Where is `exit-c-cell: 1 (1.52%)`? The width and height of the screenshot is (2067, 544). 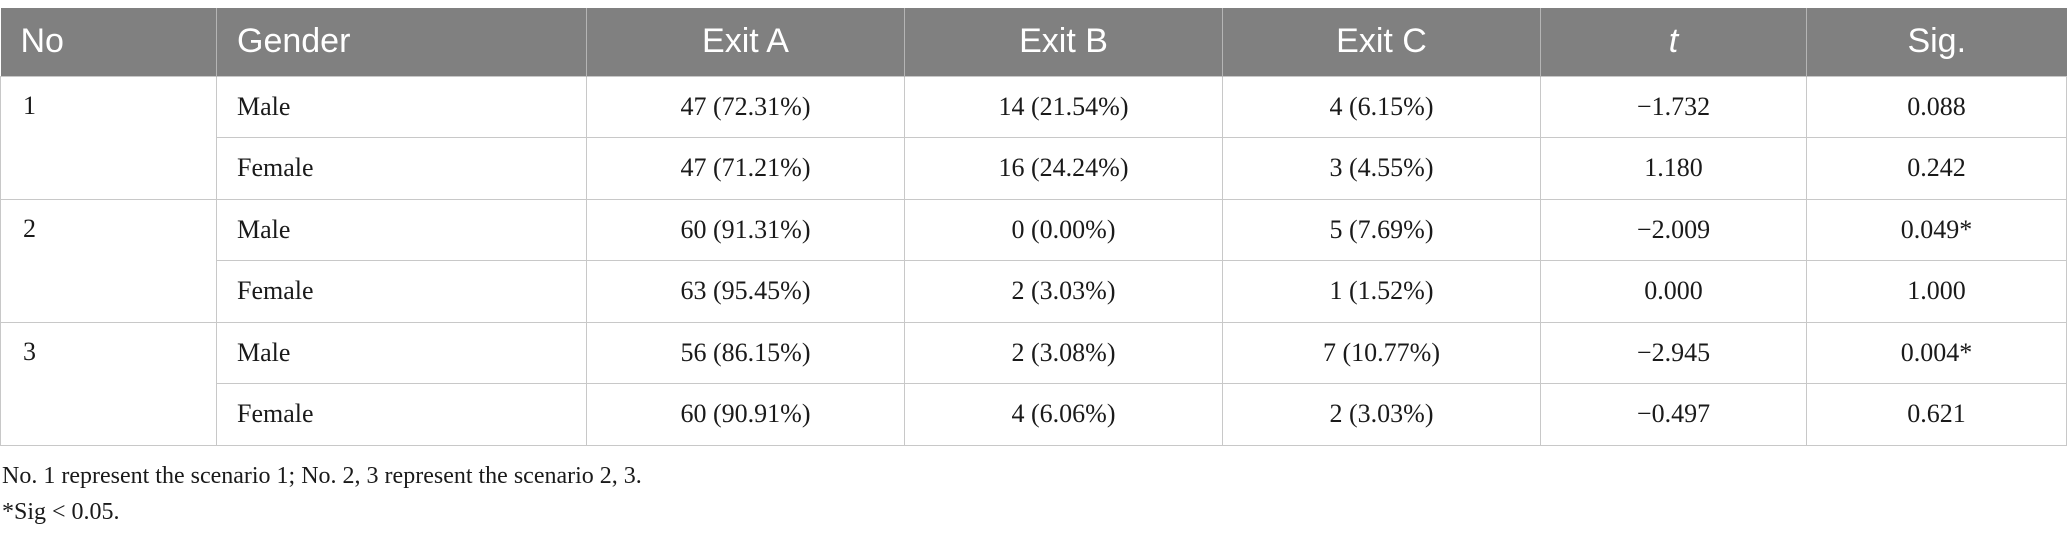
exit-c-cell: 1 (1.52%) is located at coordinates (1381, 291).